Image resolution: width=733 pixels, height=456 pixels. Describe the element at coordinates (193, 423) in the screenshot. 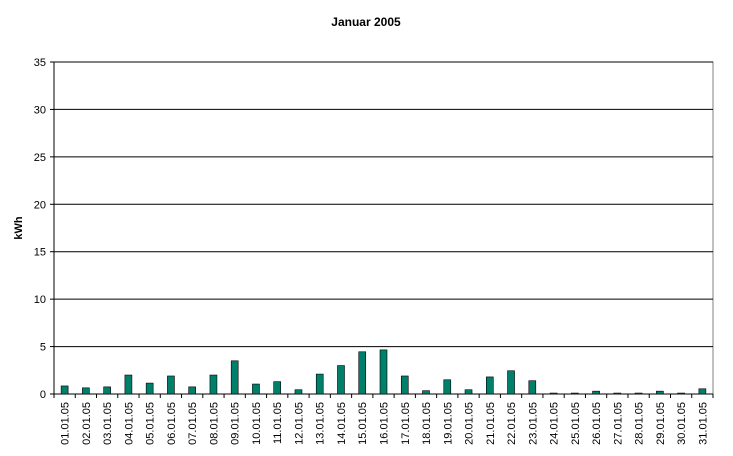

I see `x-tick-label: 07.01.05` at that location.